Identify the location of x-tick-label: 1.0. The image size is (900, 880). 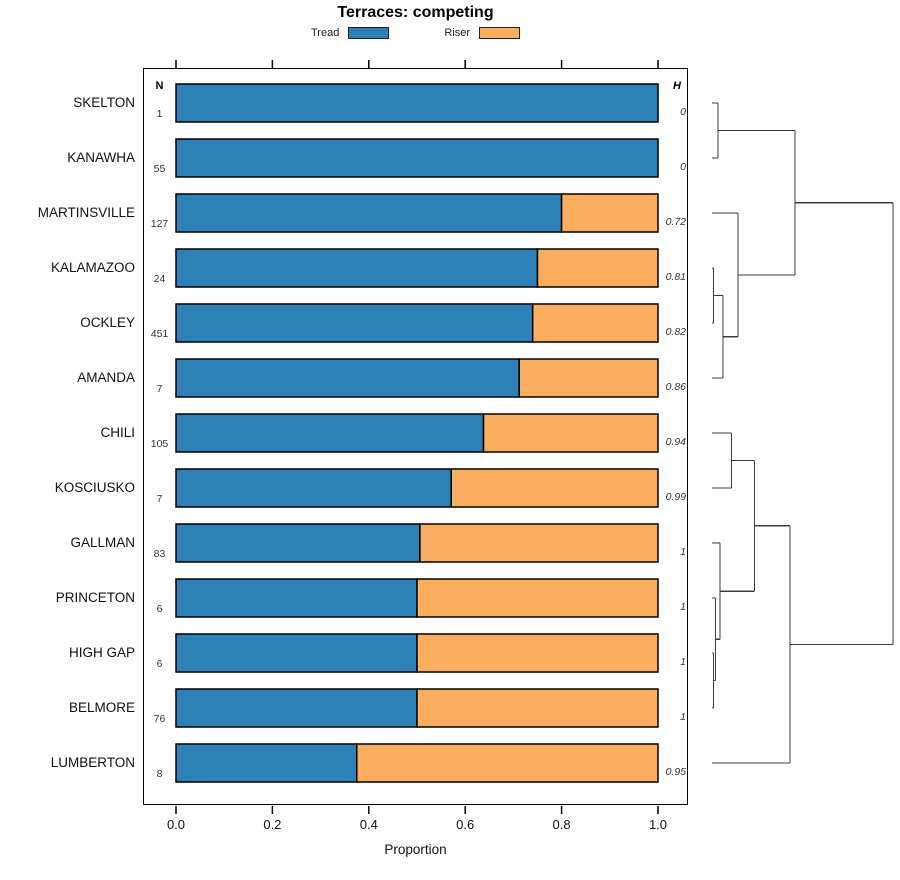
(658, 824).